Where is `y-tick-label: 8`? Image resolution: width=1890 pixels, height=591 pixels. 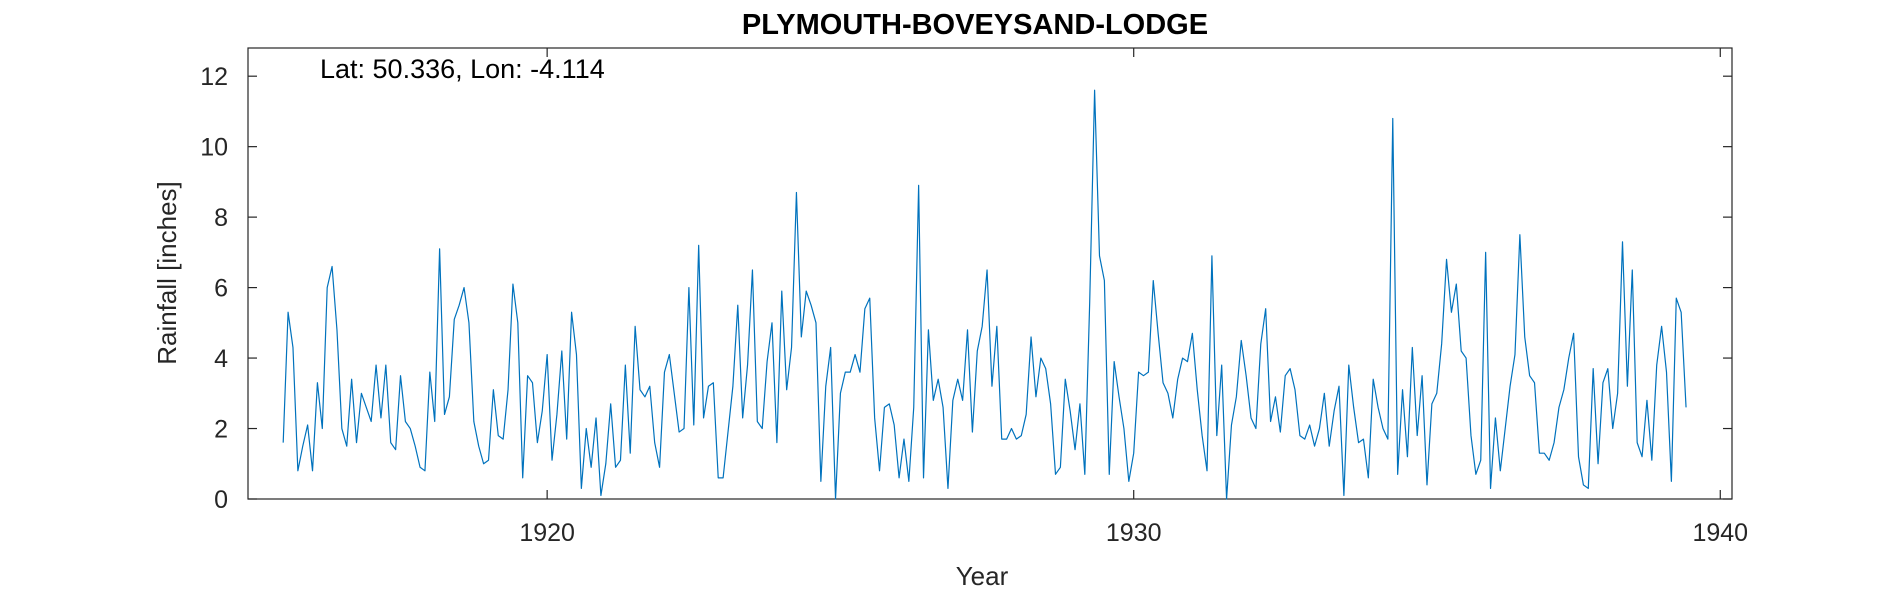 y-tick-label: 8 is located at coordinates (221, 218).